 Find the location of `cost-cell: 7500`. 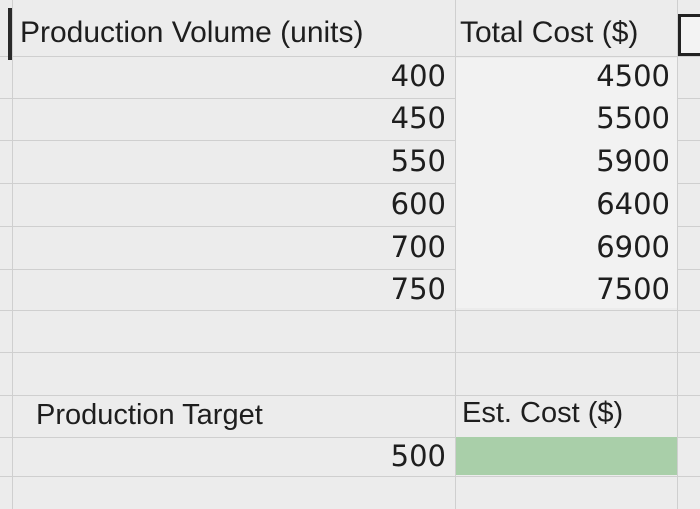

cost-cell: 7500 is located at coordinates (633, 289).